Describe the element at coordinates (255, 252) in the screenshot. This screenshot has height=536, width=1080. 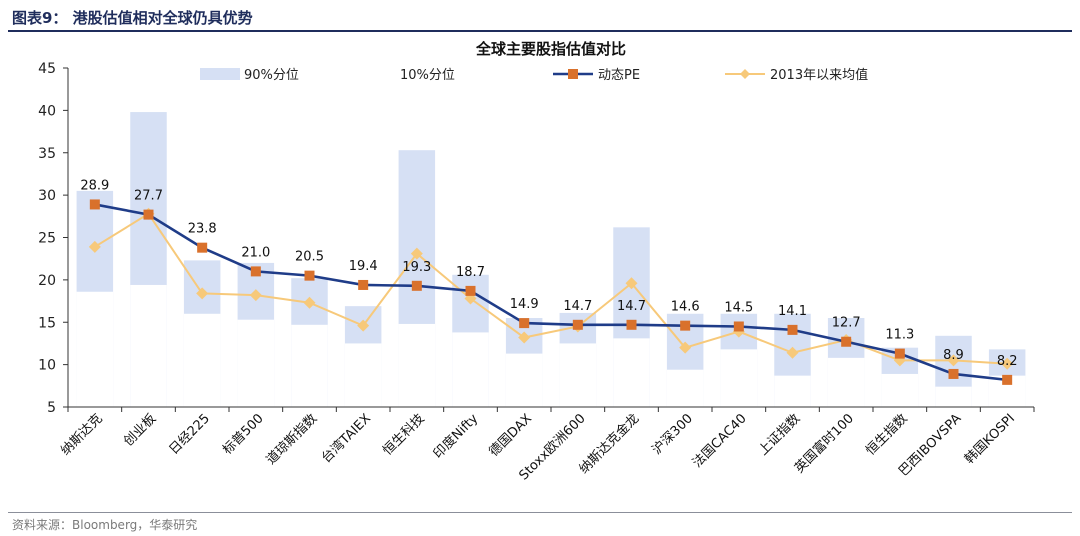
I see `pe-data-label: 21.0` at that location.